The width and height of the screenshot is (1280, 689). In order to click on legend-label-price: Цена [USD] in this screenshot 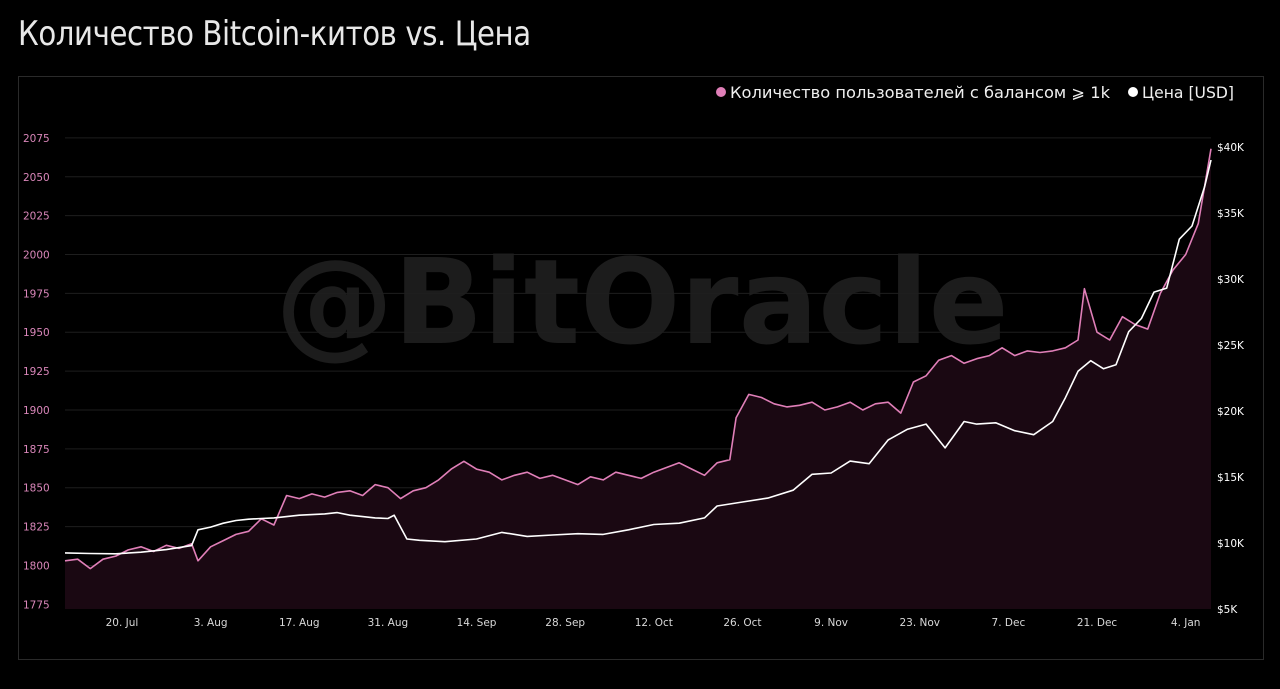, I will do `click(1188, 92)`.